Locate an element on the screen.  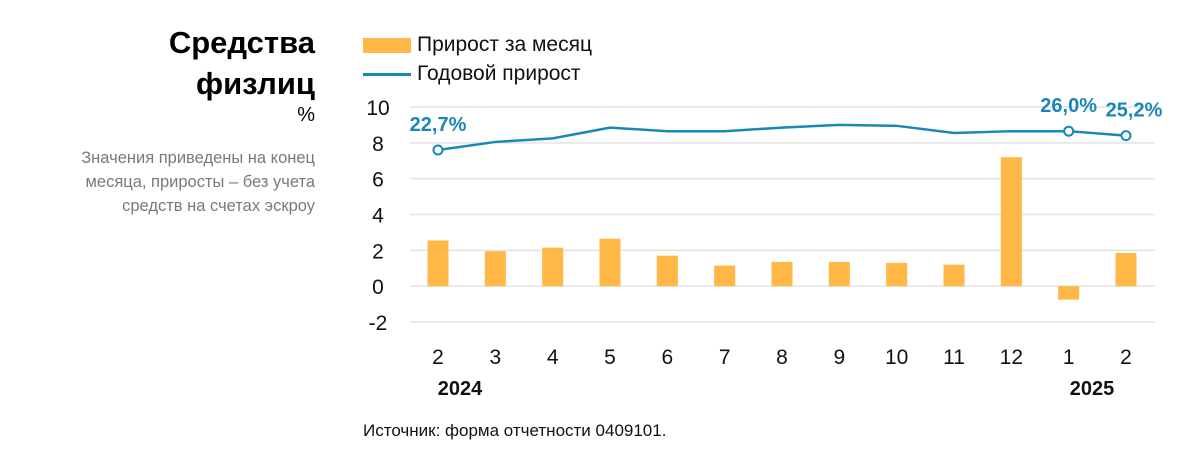
y-tick-label: 4 is located at coordinates (378, 216).